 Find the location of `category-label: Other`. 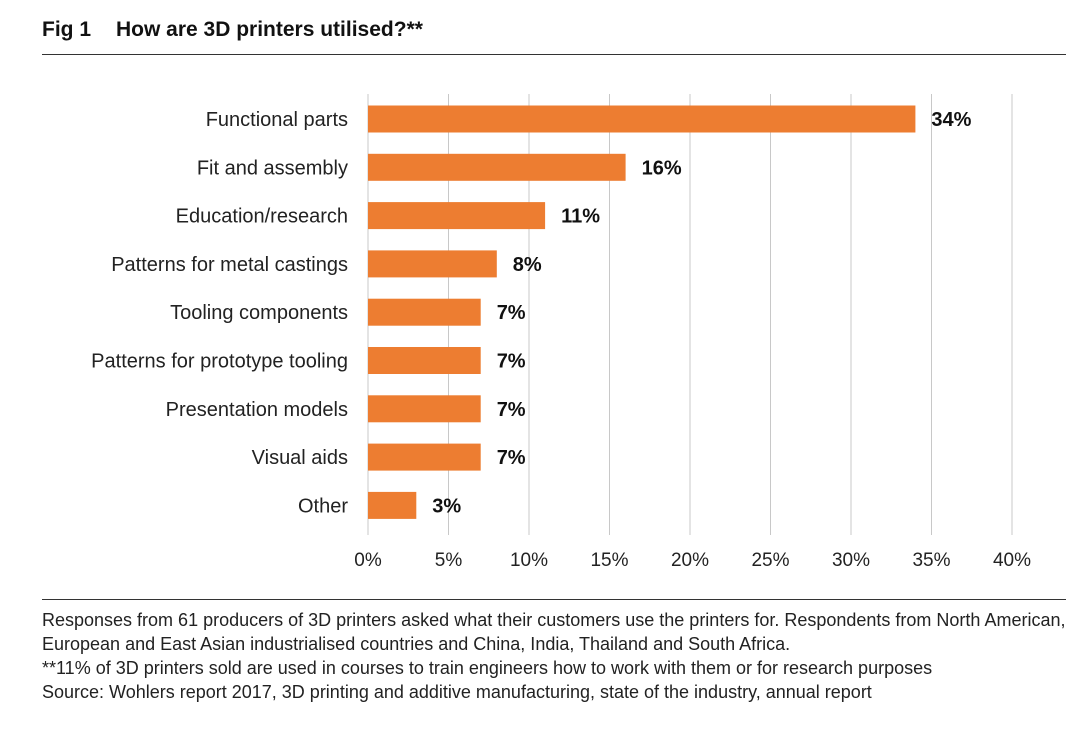

category-label: Other is located at coordinates (323, 506).